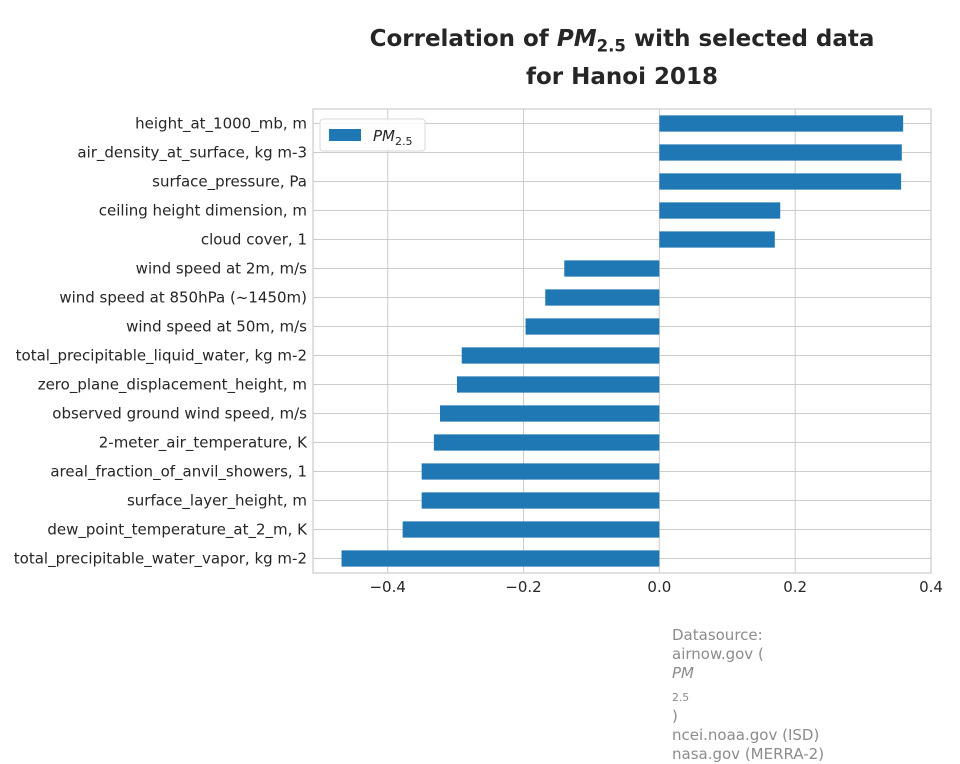  What do you see at coordinates (217, 501) in the screenshot?
I see `y-tick-label-13: surface_layer_height, m` at bounding box center [217, 501].